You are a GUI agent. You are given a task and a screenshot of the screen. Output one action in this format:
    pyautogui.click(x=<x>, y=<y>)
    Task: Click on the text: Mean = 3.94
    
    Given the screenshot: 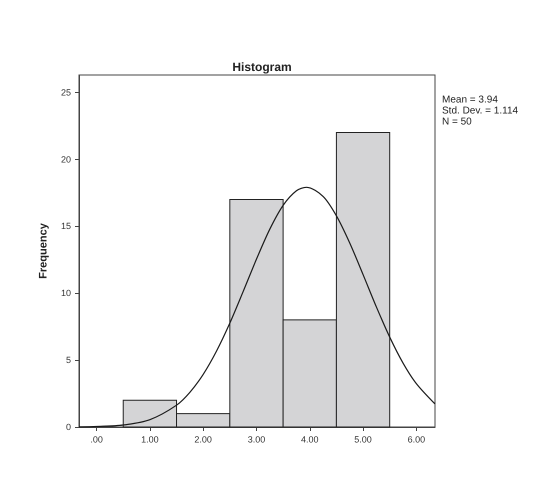 What is the action you would take?
    pyautogui.click(x=470, y=100)
    